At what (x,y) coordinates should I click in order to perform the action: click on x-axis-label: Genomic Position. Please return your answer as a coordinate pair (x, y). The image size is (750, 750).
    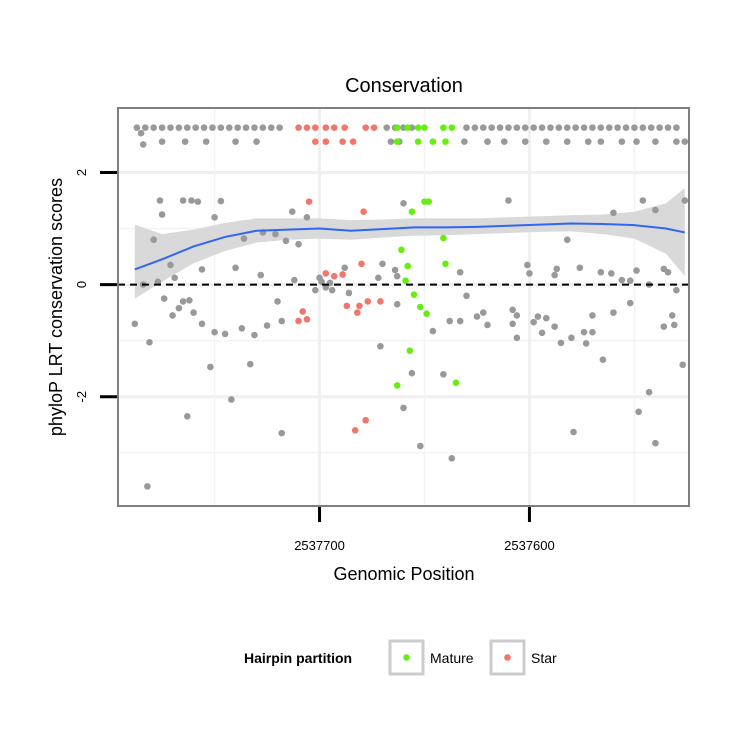
    Looking at the image, I should click on (403, 574).